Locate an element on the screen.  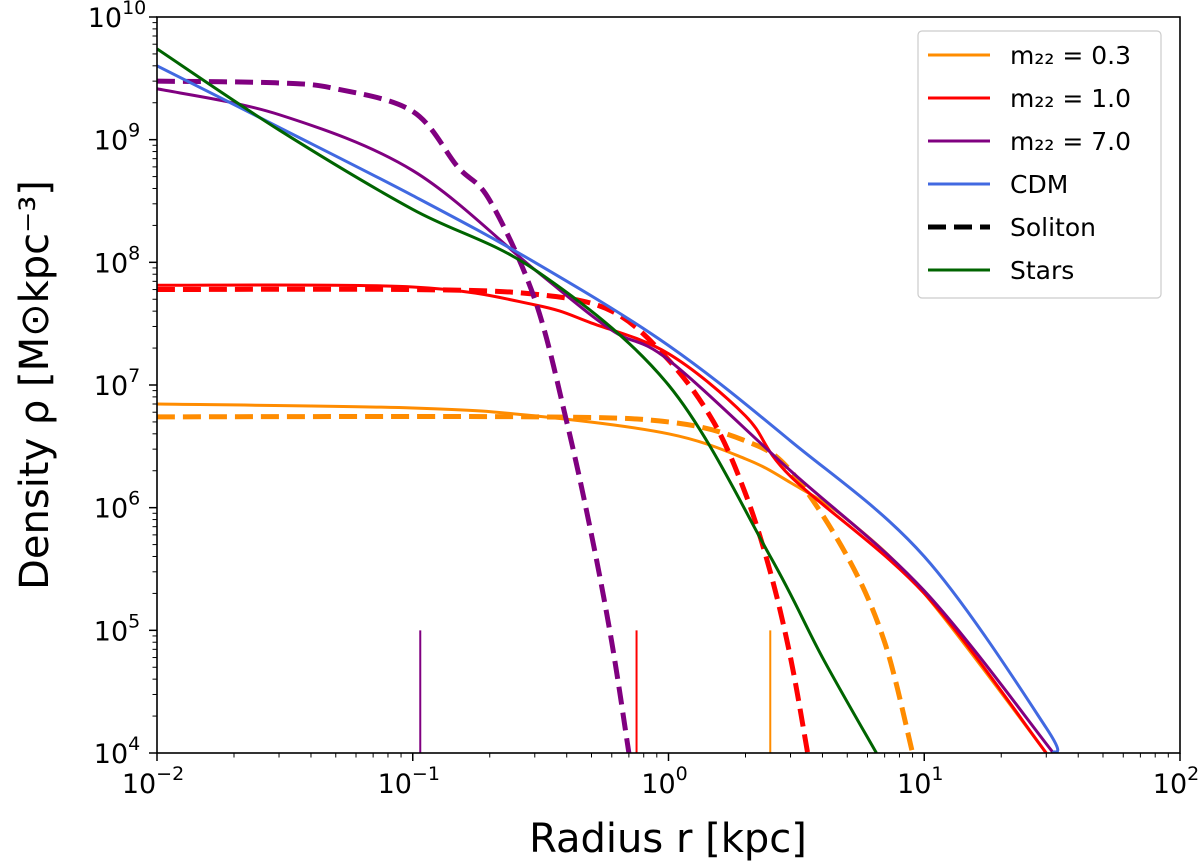
y-tick-label: 10⁶ is located at coordinates (117, 506).